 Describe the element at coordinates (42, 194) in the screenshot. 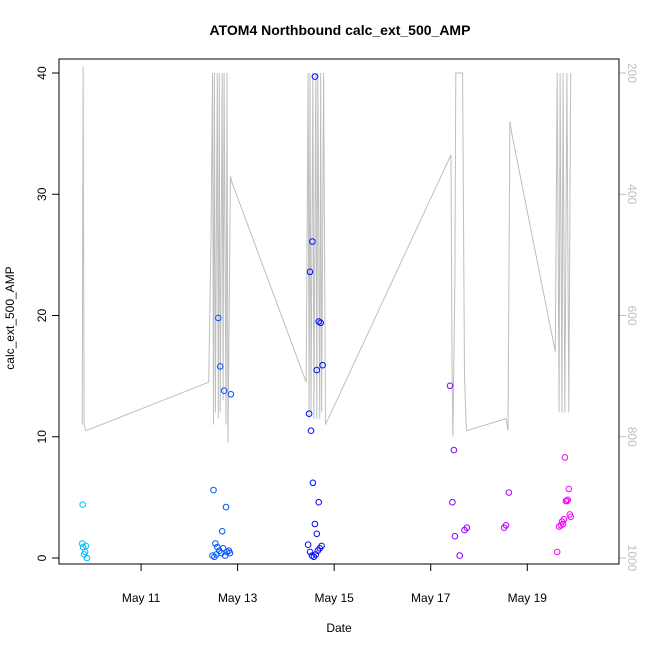

I see `y-tick-label: 30` at that location.